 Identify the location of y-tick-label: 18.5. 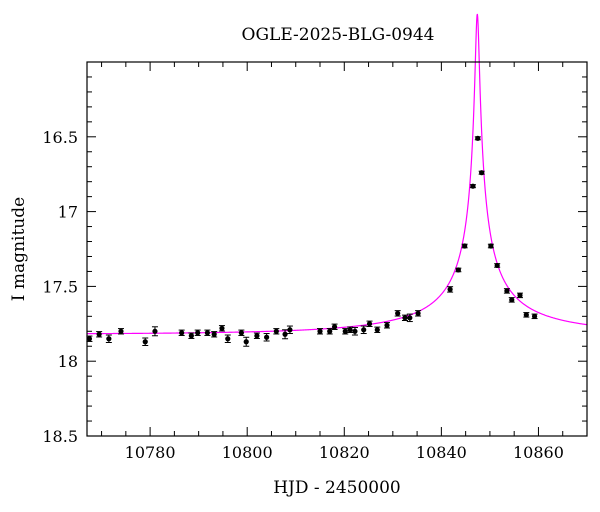
(60, 436).